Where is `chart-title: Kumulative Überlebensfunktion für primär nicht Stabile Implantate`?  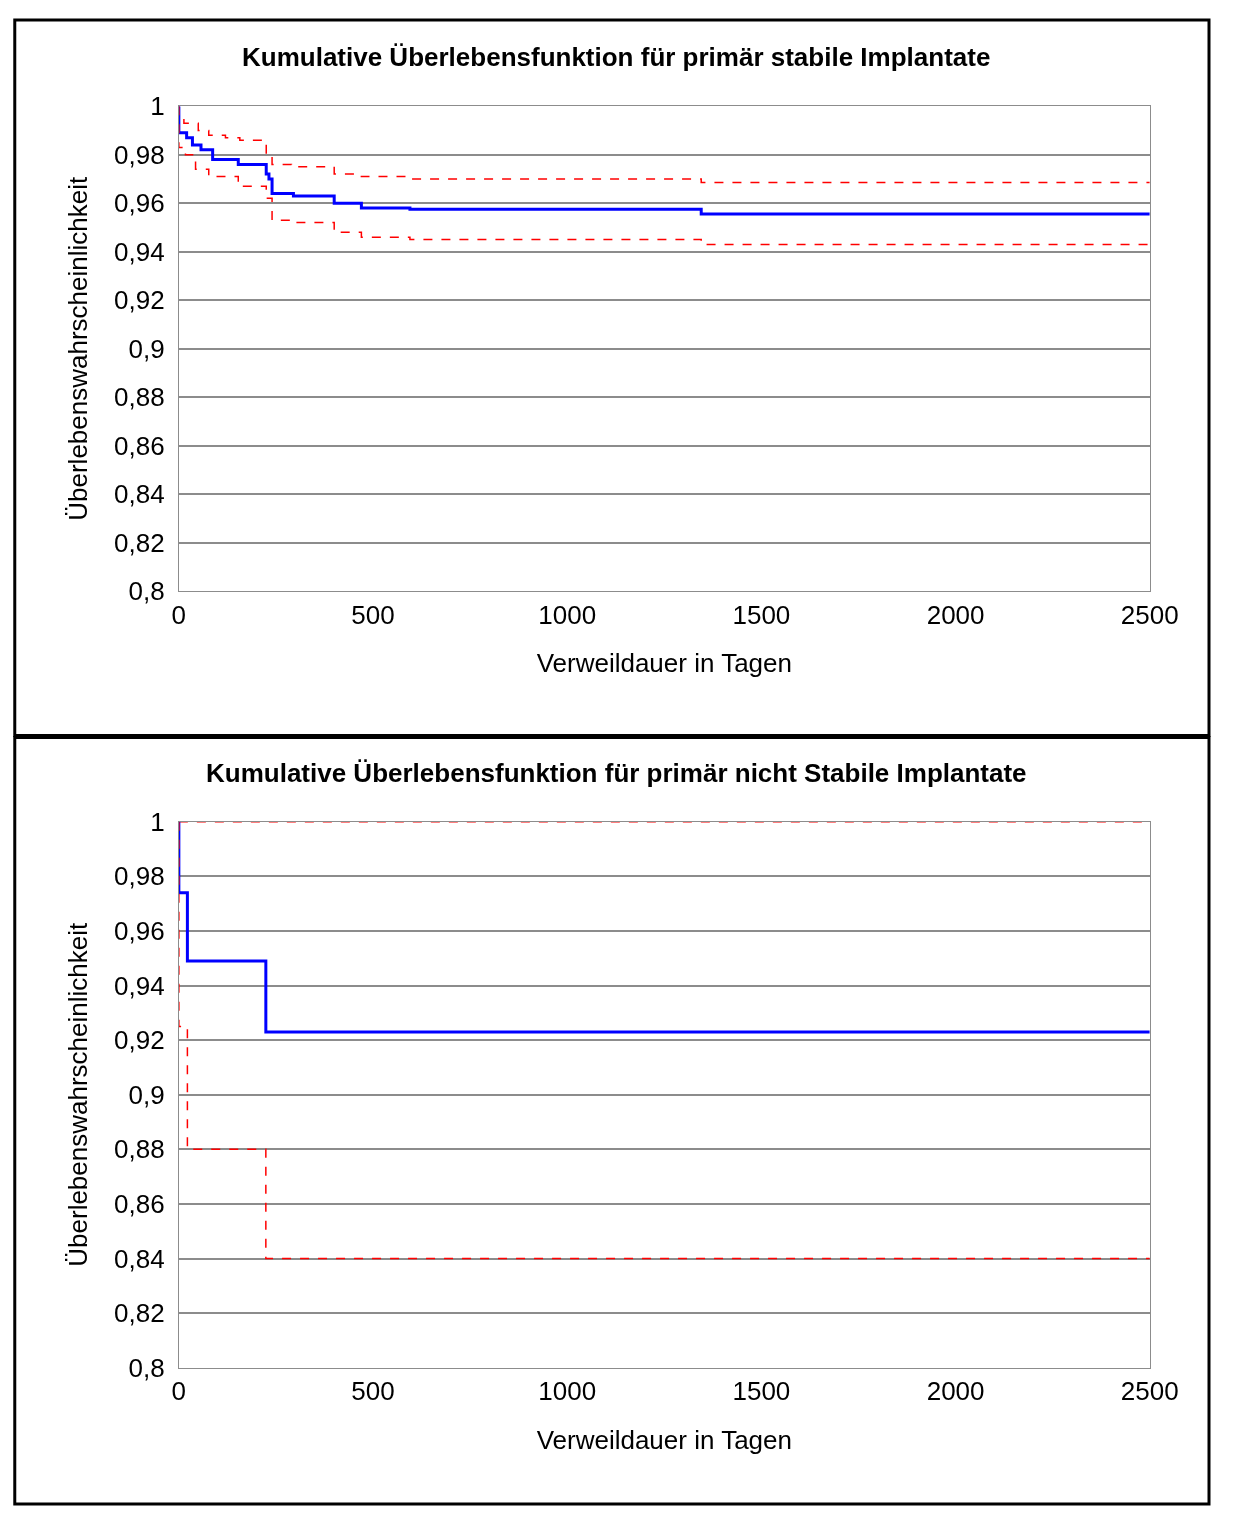
chart-title: Kumulative Überlebensfunktion für primär nicht Stabile Implantate is located at coordinates (616, 773).